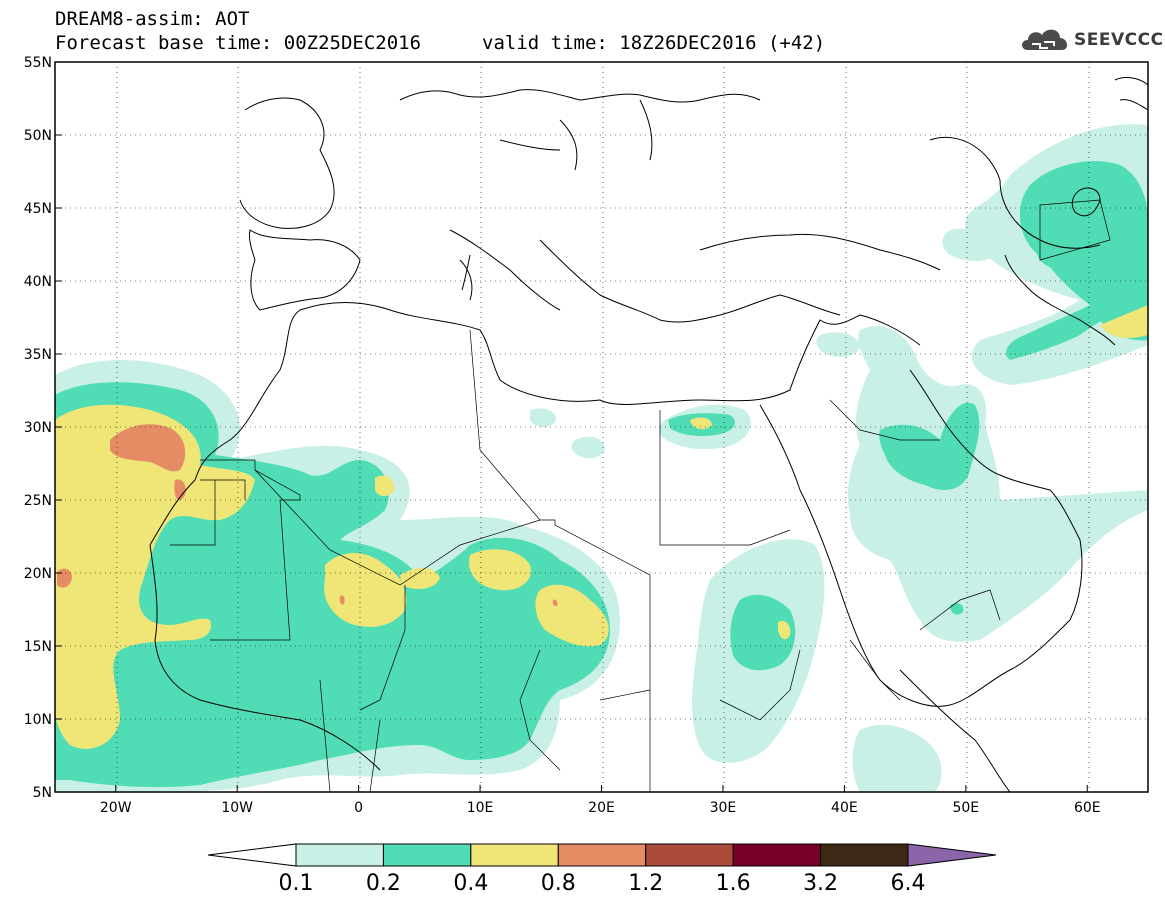  Describe the element at coordinates (383, 883) in the screenshot. I see `colorbar-label: 0.2` at that location.